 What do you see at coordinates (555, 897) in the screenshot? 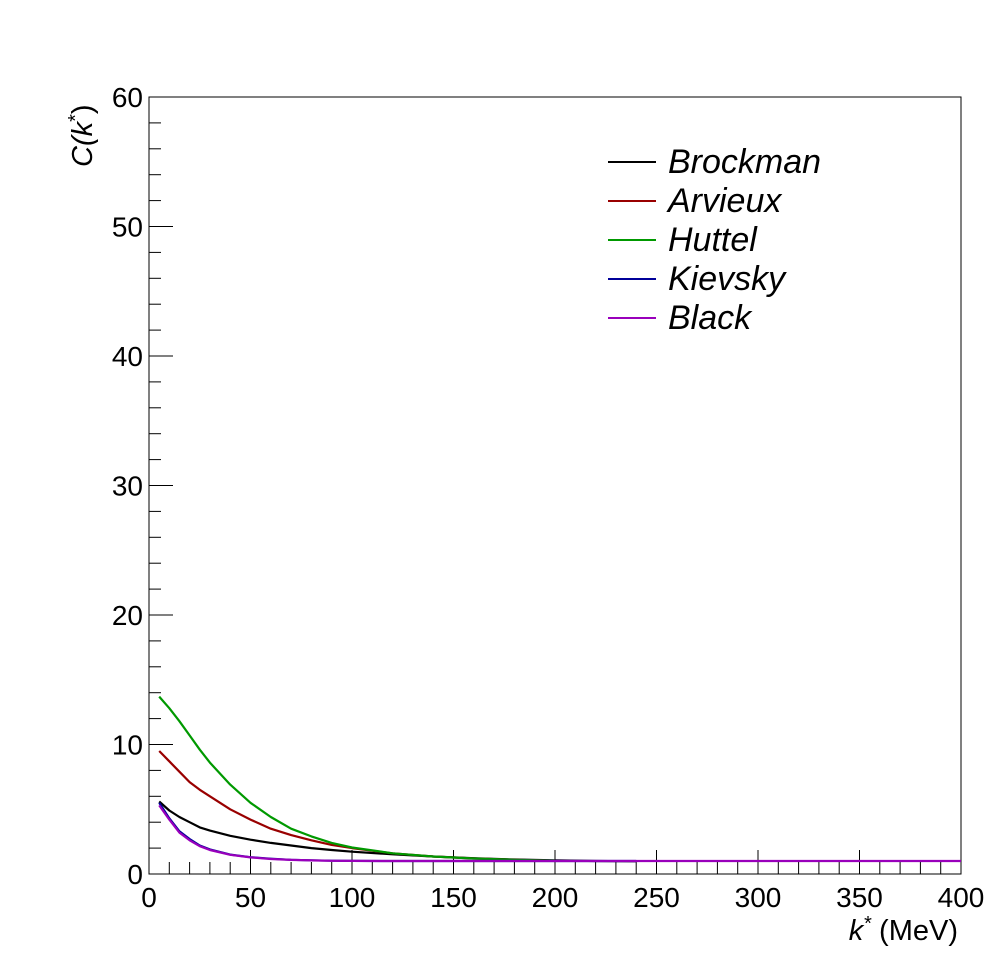
I see `x-tick-label: 200` at bounding box center [555, 897].